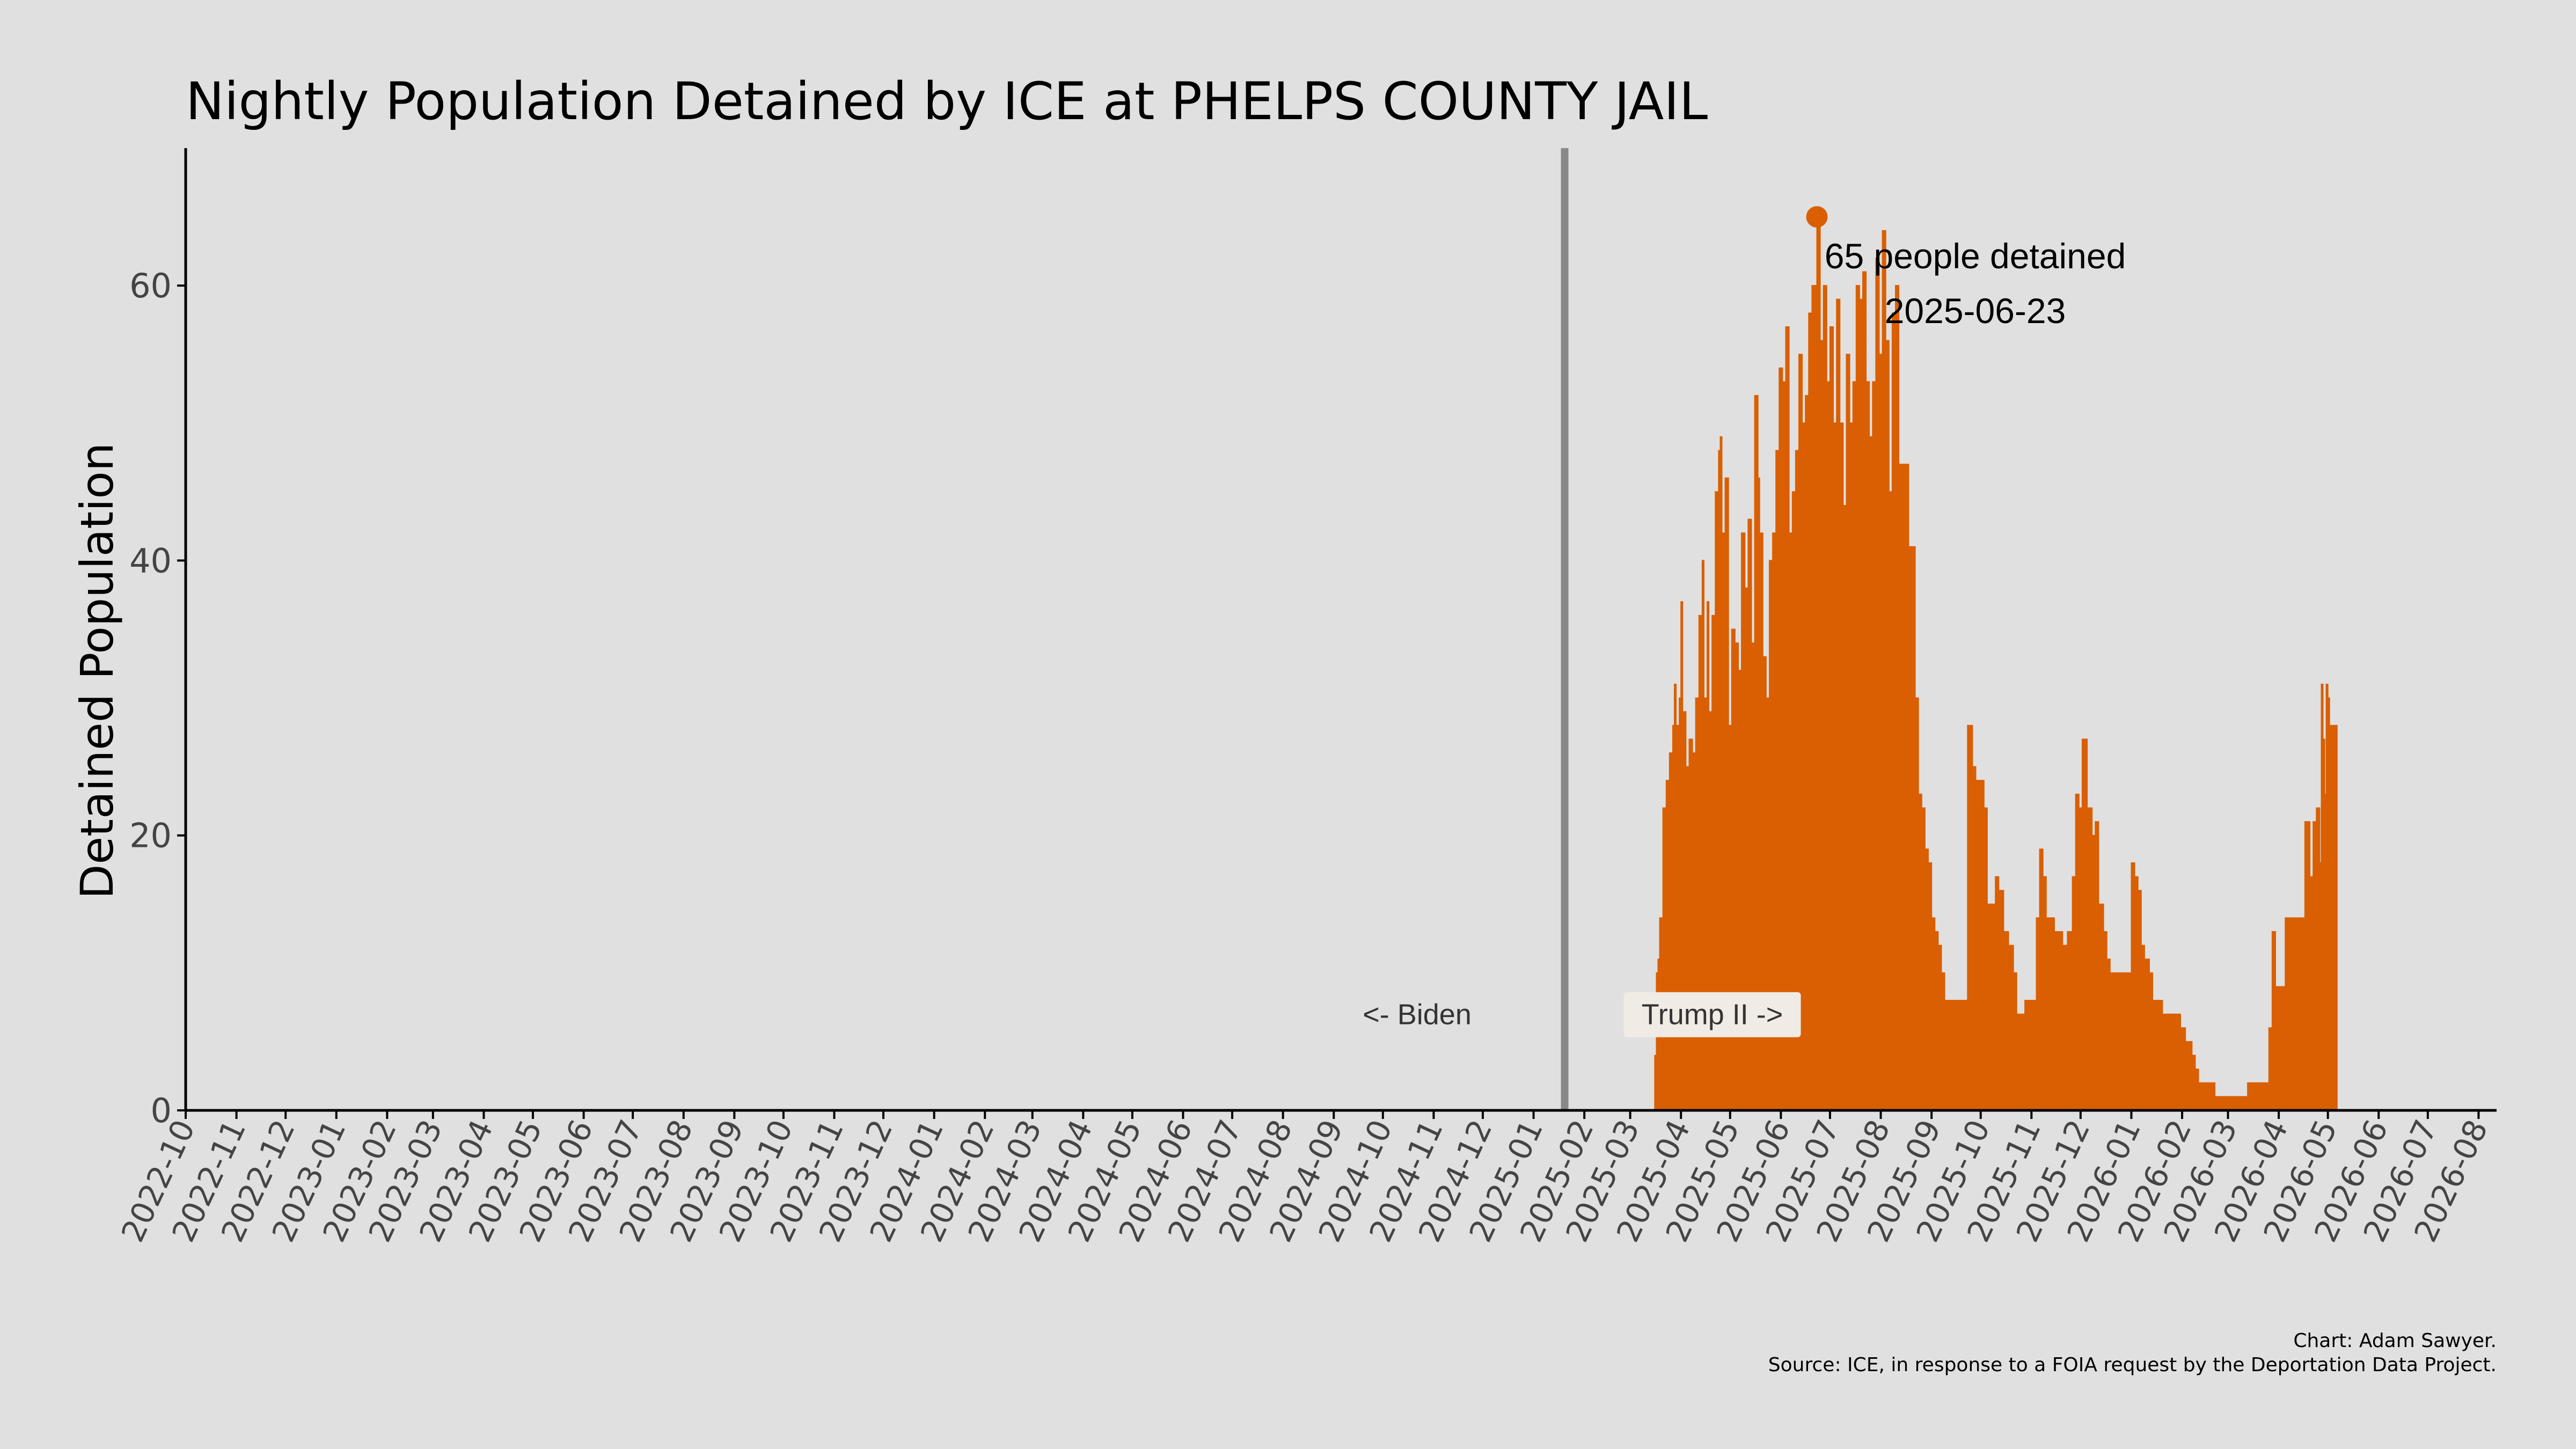 This screenshot has width=2576, height=1449. I want to click on trump-era-label-background, so click(1712, 1014).